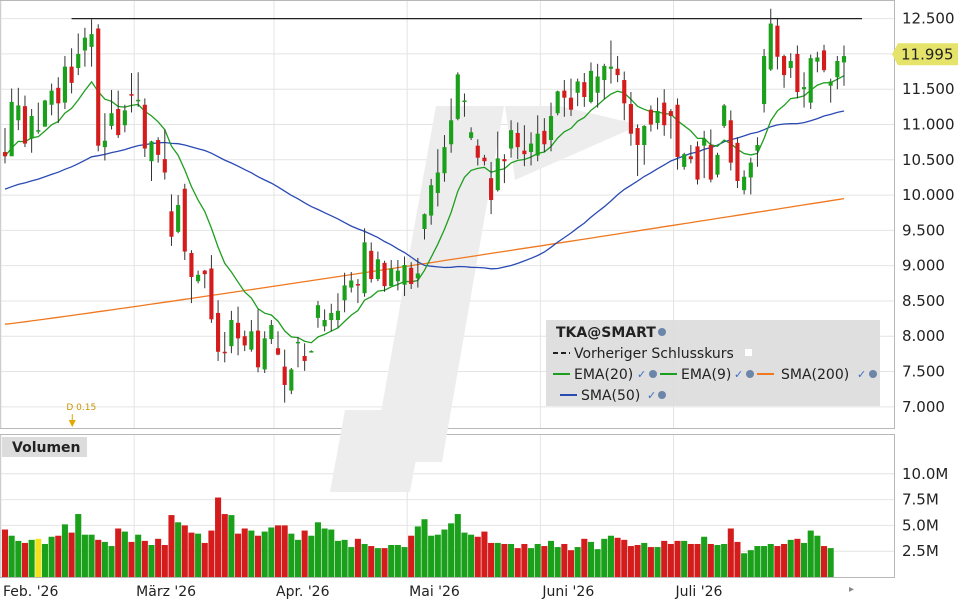 The image size is (960, 600). I want to click on y-tick-label: 12.500, so click(928, 19).